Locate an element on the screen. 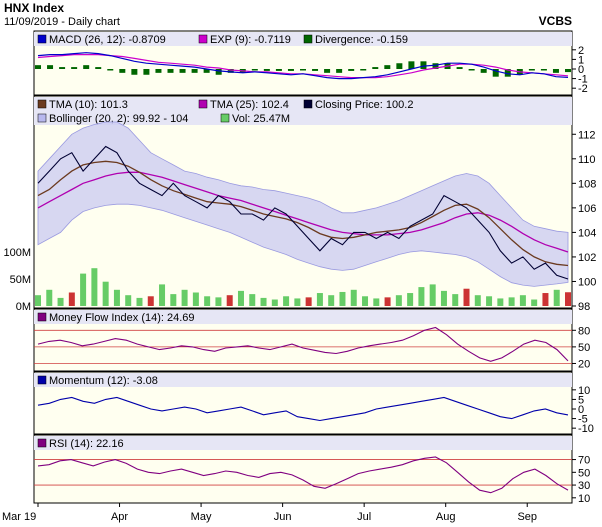 Image resolution: width=602 pixels, height=527 pixels. x-tick-label: May is located at coordinates (201, 517).